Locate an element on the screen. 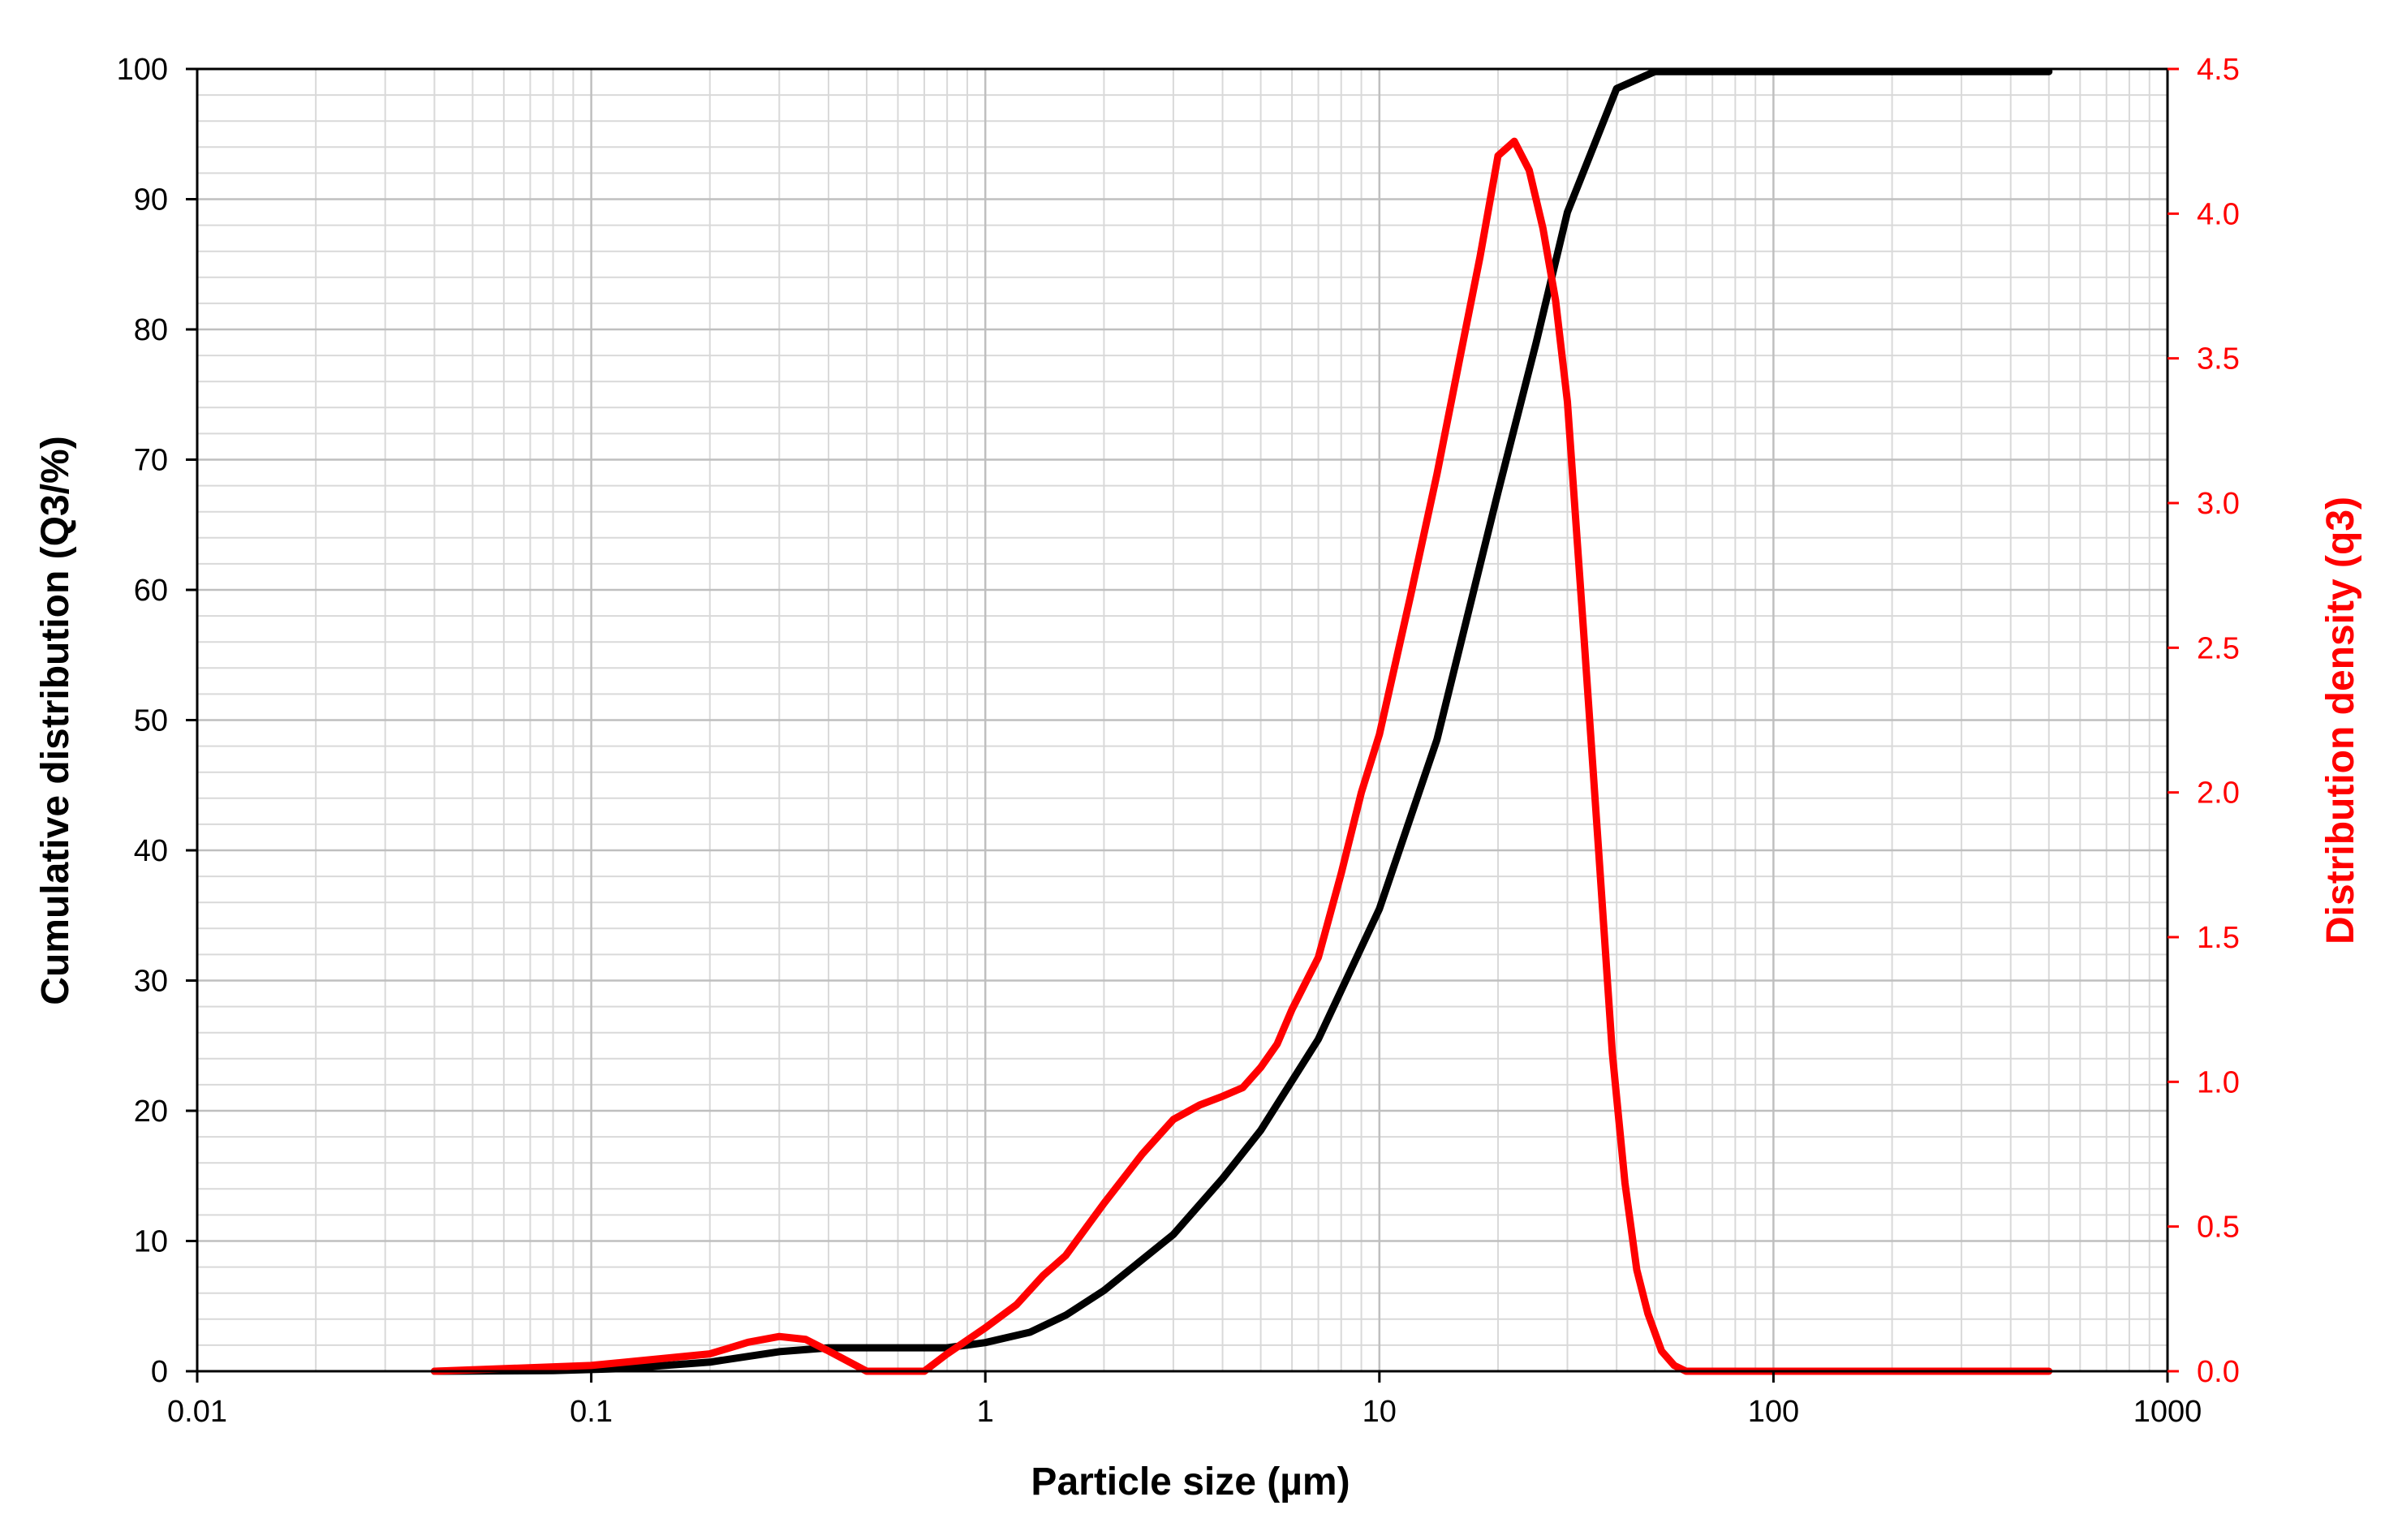 Image resolution: width=2385 pixels, height=1540 pixels. y2-tick-label: 0.5 is located at coordinates (2218, 1228).